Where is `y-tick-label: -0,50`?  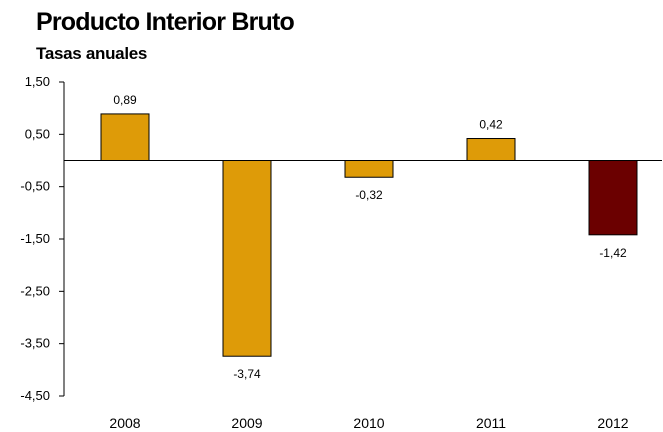
y-tick-label: -0,50 is located at coordinates (35, 186).